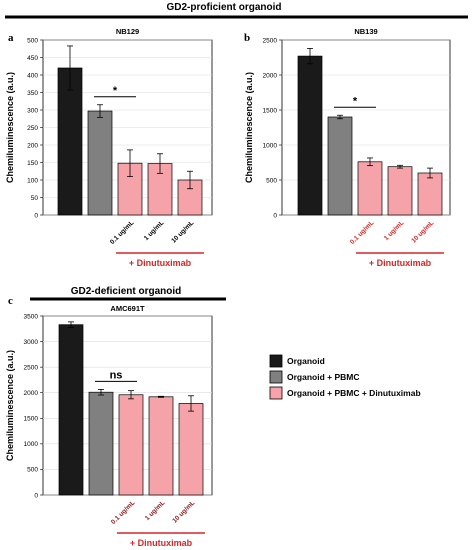  I want to click on chart-c-ytick-label: 3500, so click(31, 316).